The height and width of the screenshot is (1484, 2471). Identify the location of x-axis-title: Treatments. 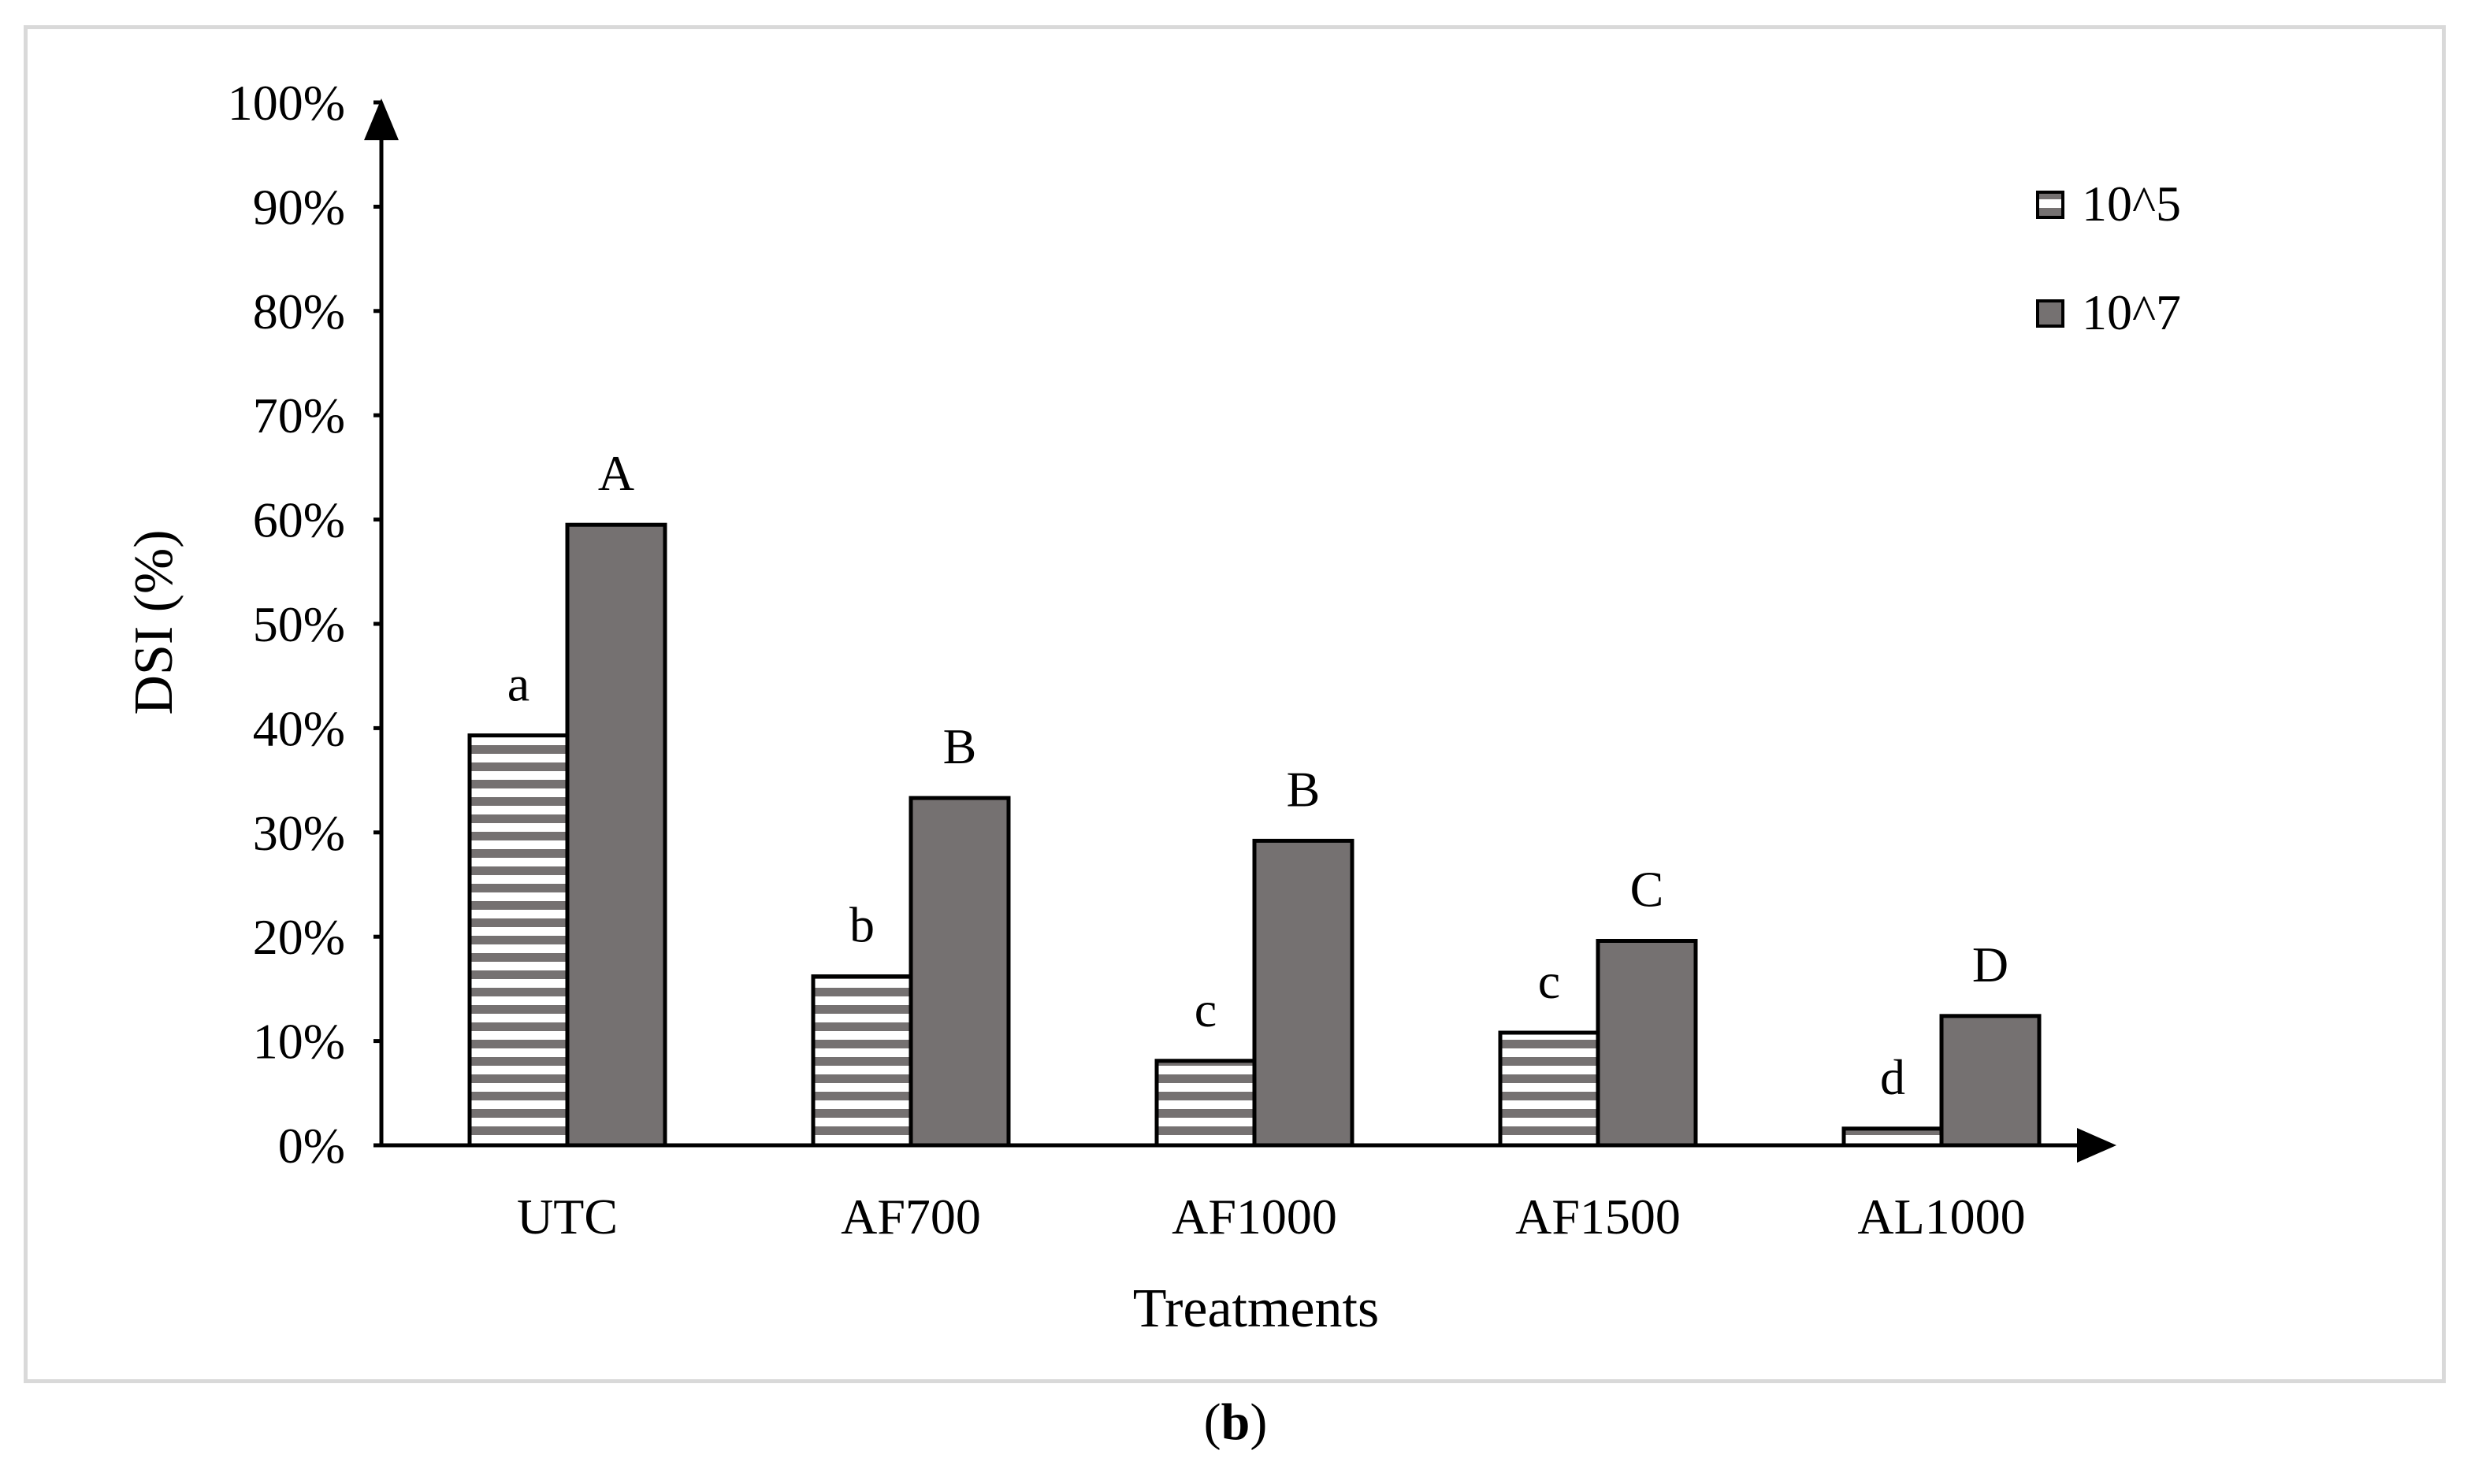
(1256, 1308).